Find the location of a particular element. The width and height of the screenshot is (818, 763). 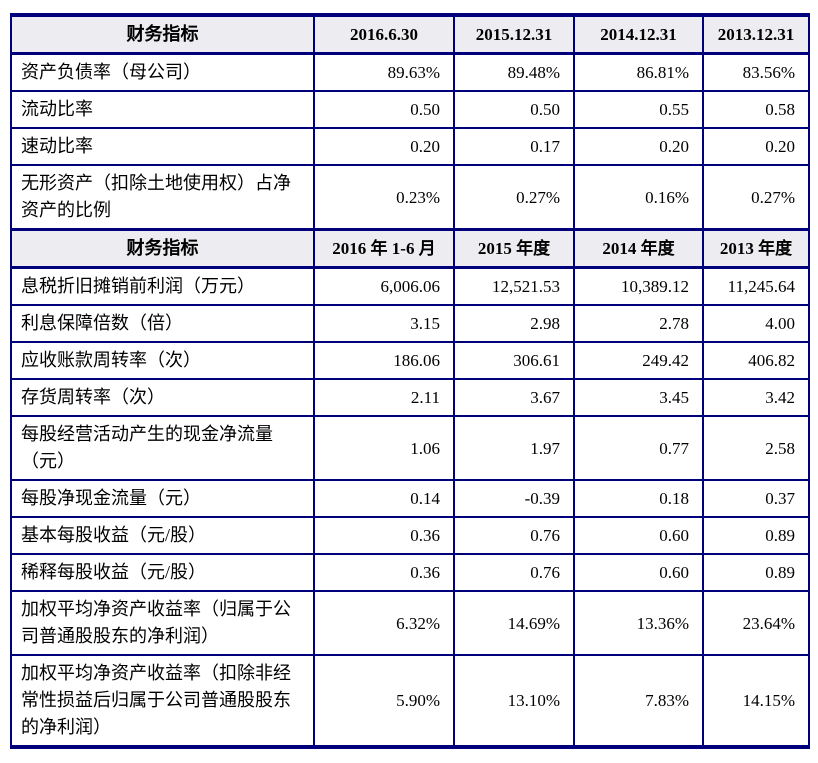

value-cell: 6.32% is located at coordinates (384, 623).